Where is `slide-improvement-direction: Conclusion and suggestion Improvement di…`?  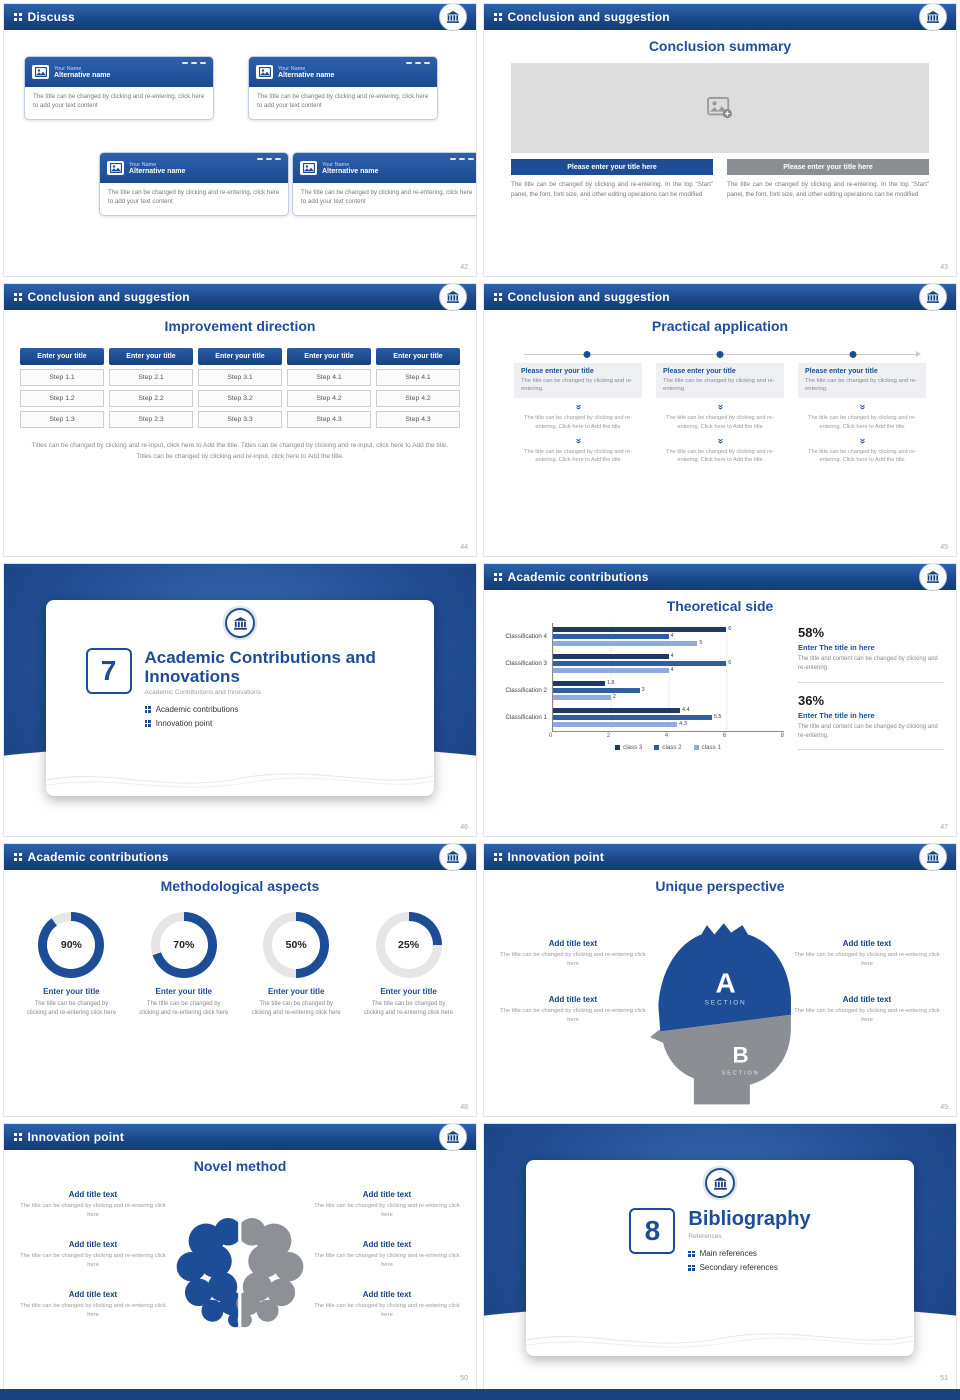
slide-improvement-direction: Conclusion and suggestion Improvement di… is located at coordinates (240, 420).